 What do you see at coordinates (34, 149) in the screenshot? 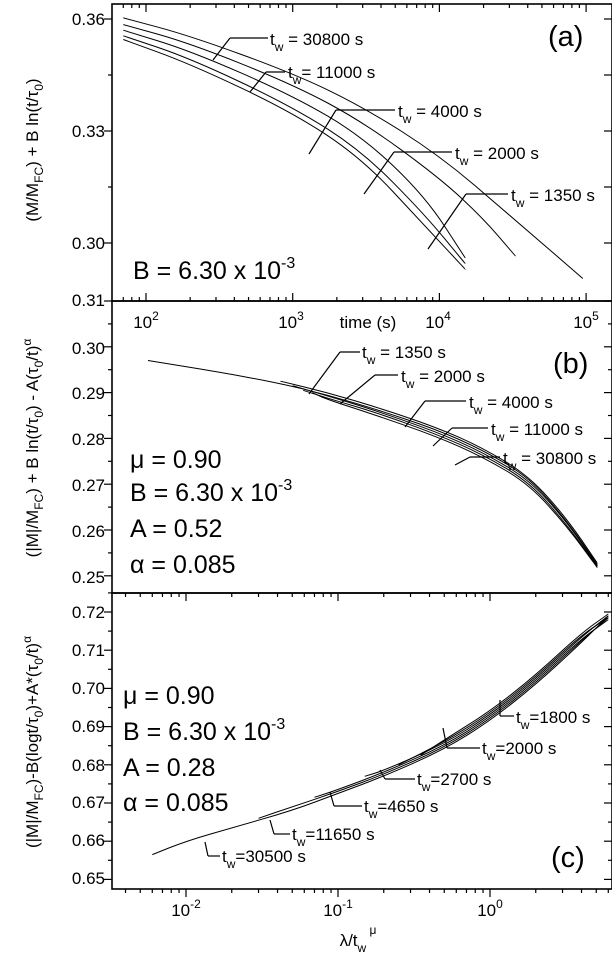
I see `panel-a-ylabel: (M/MFC) + B ln(t/τ0)` at bounding box center [34, 149].